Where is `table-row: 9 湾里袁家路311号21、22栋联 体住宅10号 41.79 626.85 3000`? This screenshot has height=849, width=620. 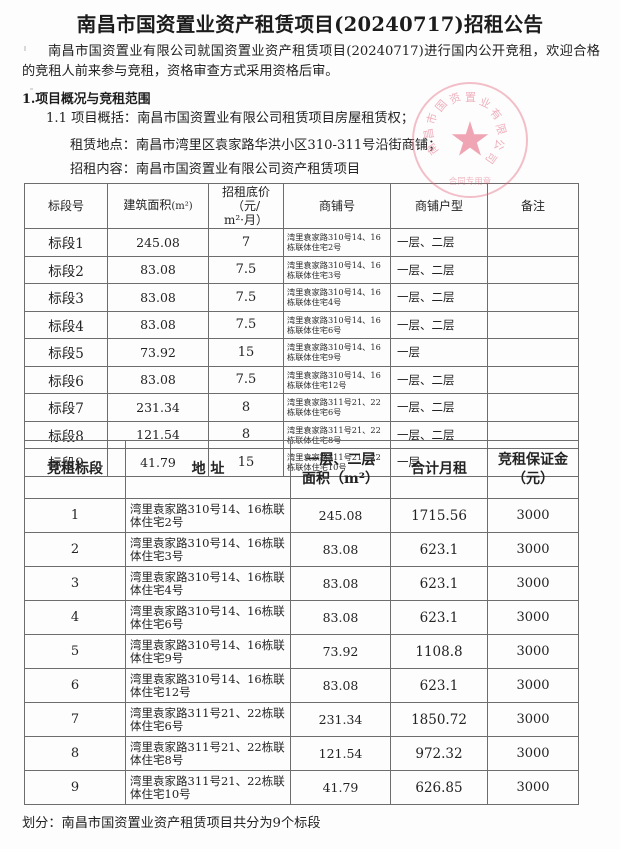 table-row: 9 湾里袁家路311号21、22栋联 体住宅10号 41.79 626.85 3000 is located at coordinates (301, 787).